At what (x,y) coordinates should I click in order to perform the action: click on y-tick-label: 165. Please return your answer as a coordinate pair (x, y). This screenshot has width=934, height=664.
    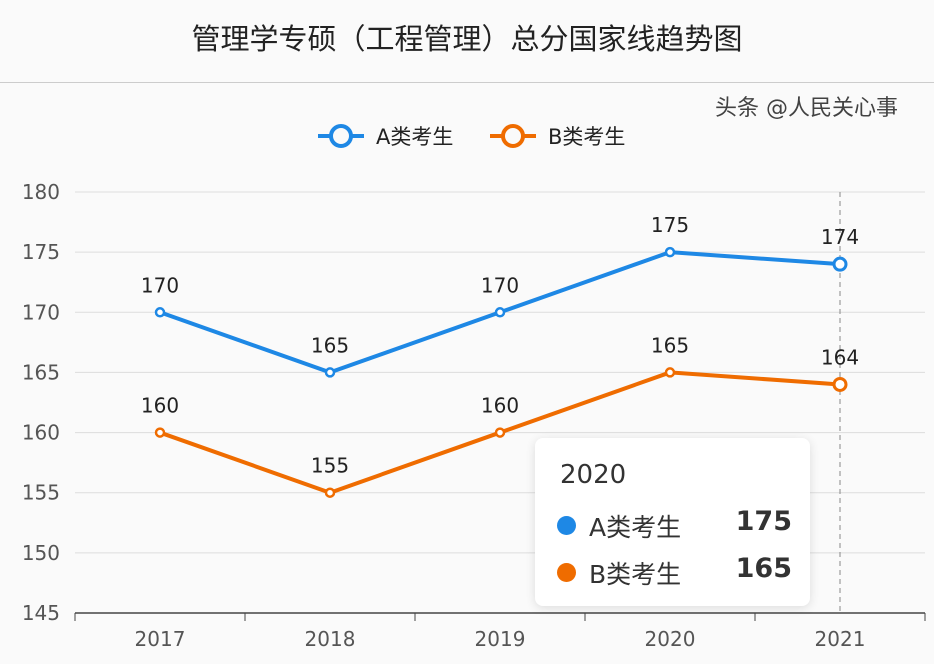
    Looking at the image, I should click on (41, 372).